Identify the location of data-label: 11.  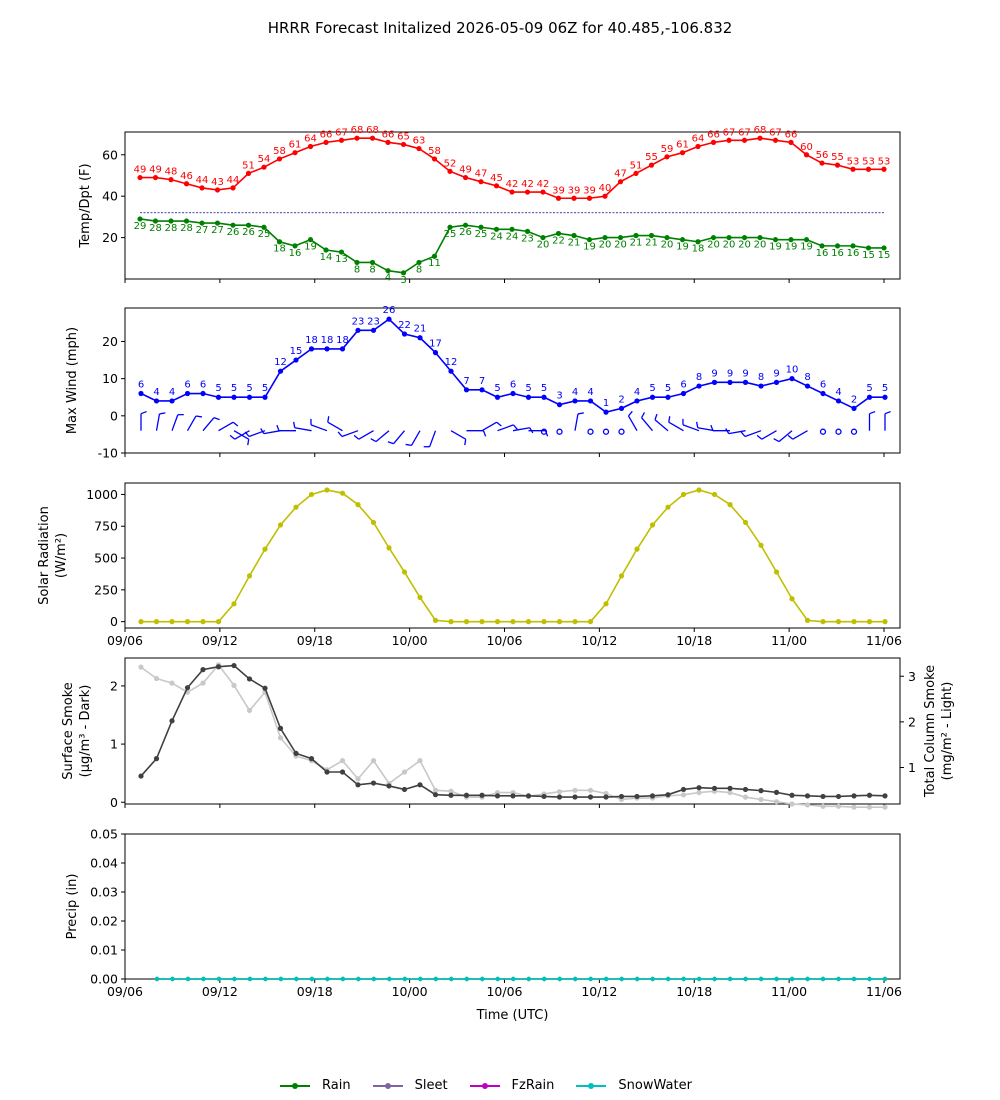
(434, 263).